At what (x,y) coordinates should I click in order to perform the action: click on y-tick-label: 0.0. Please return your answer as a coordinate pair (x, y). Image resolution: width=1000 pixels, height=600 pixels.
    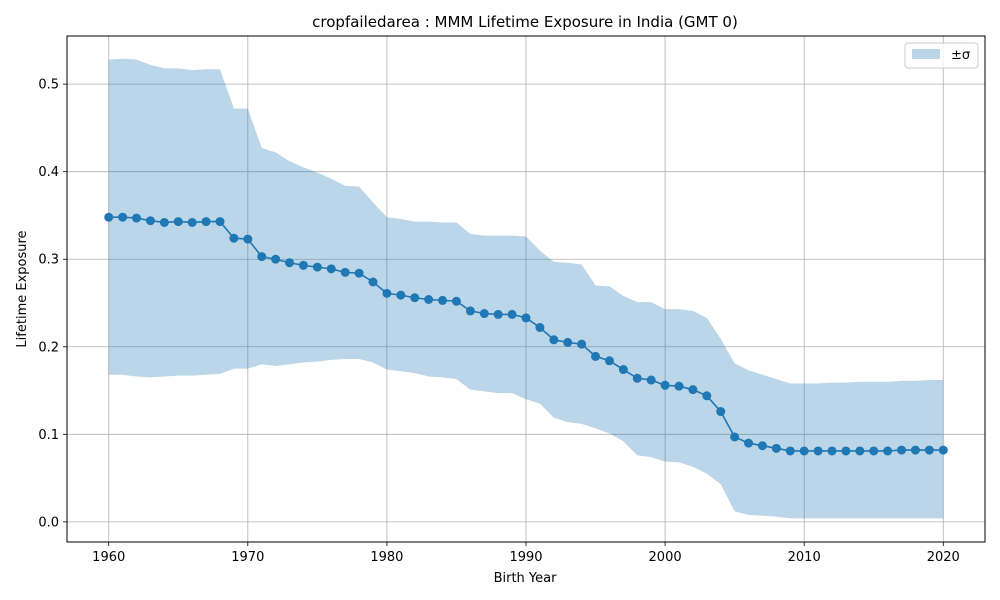
    Looking at the image, I should click on (48, 522).